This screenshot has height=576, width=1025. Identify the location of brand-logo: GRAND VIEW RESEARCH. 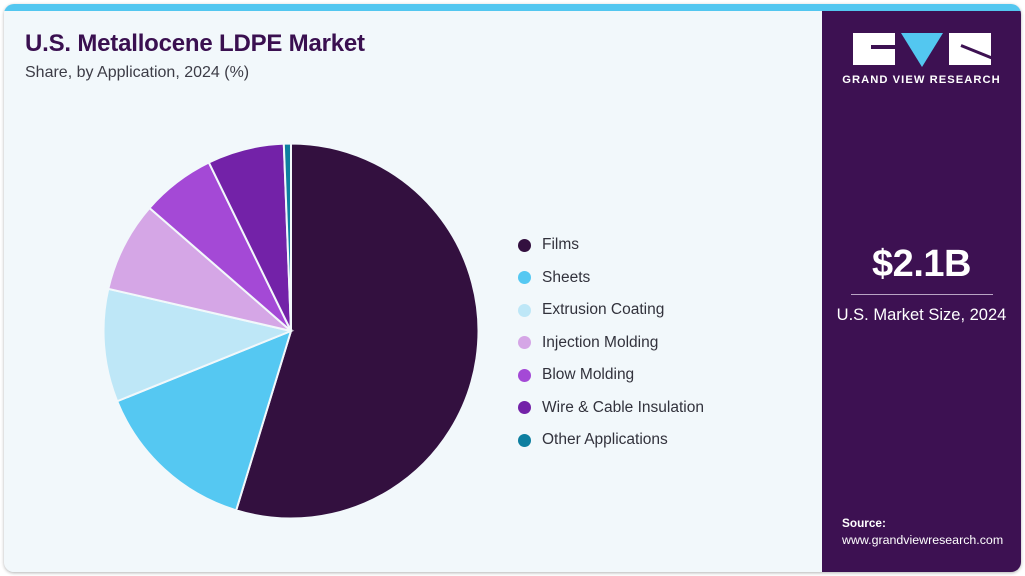
(921, 59).